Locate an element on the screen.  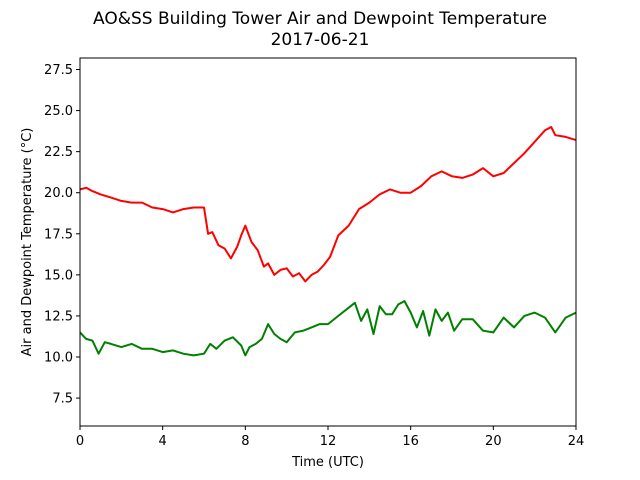
y-axis-label: Air and Dewpoint Temperature (°C) is located at coordinates (27, 242).